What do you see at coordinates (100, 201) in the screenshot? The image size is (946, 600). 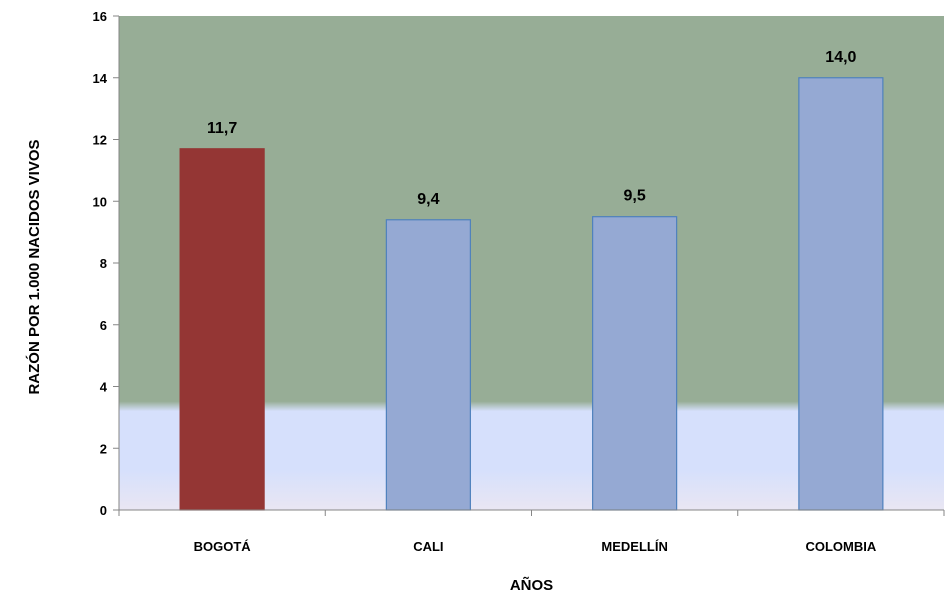 I see `y-tick-label-5: 10` at bounding box center [100, 201].